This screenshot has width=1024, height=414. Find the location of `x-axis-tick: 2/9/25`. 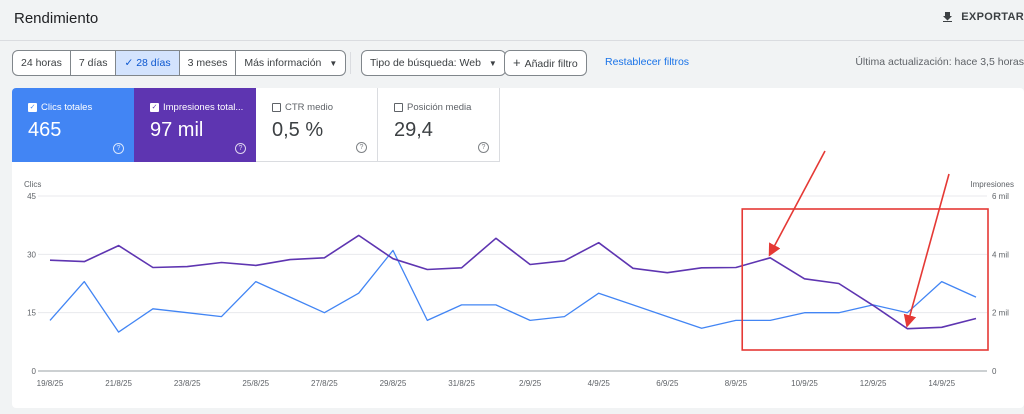

x-axis-tick: 2/9/25 is located at coordinates (530, 383).